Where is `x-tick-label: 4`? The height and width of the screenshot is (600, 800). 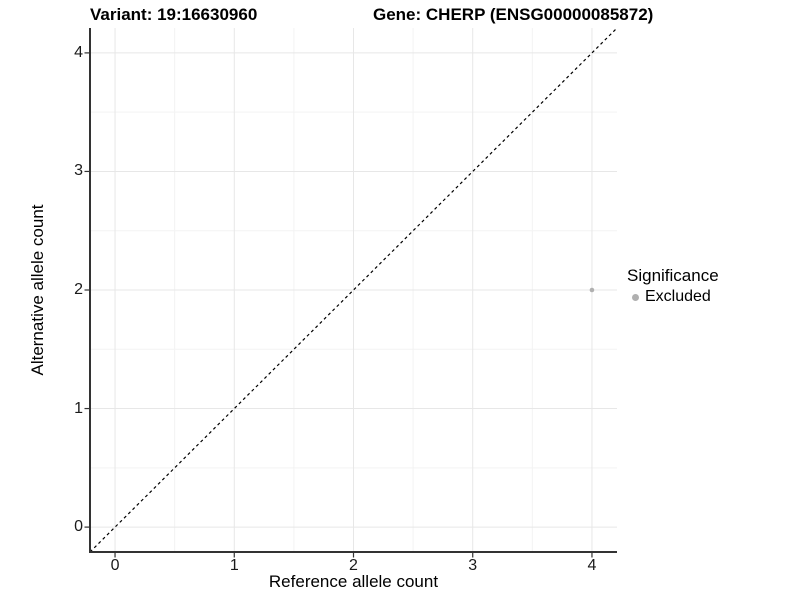 x-tick-label: 4 is located at coordinates (592, 565).